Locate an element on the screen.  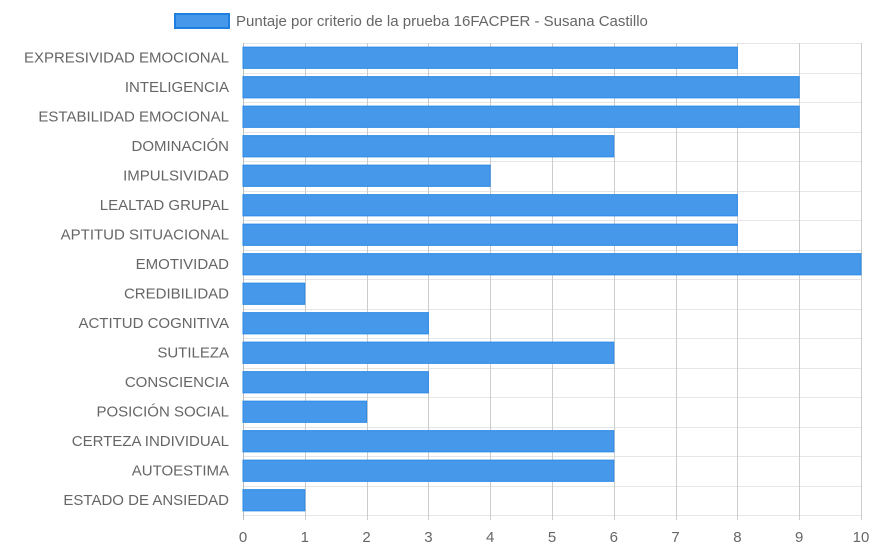
x-axis-ticks: 0 1 2 3 4 5 6 7 8 9 10 is located at coordinates (554, 537).